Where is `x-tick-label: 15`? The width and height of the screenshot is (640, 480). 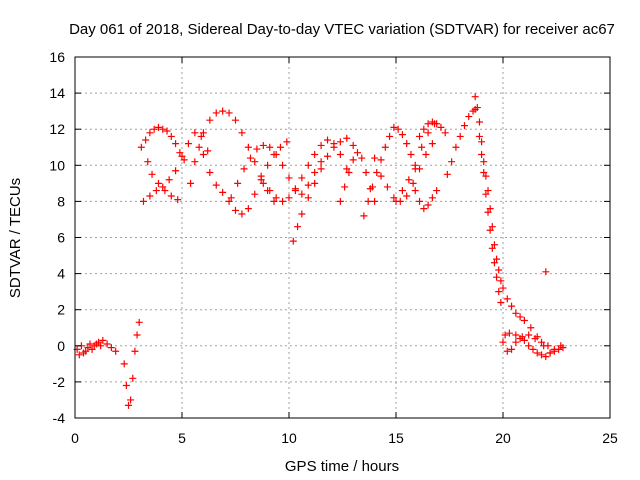
x-tick-label: 15 is located at coordinates (396, 438).